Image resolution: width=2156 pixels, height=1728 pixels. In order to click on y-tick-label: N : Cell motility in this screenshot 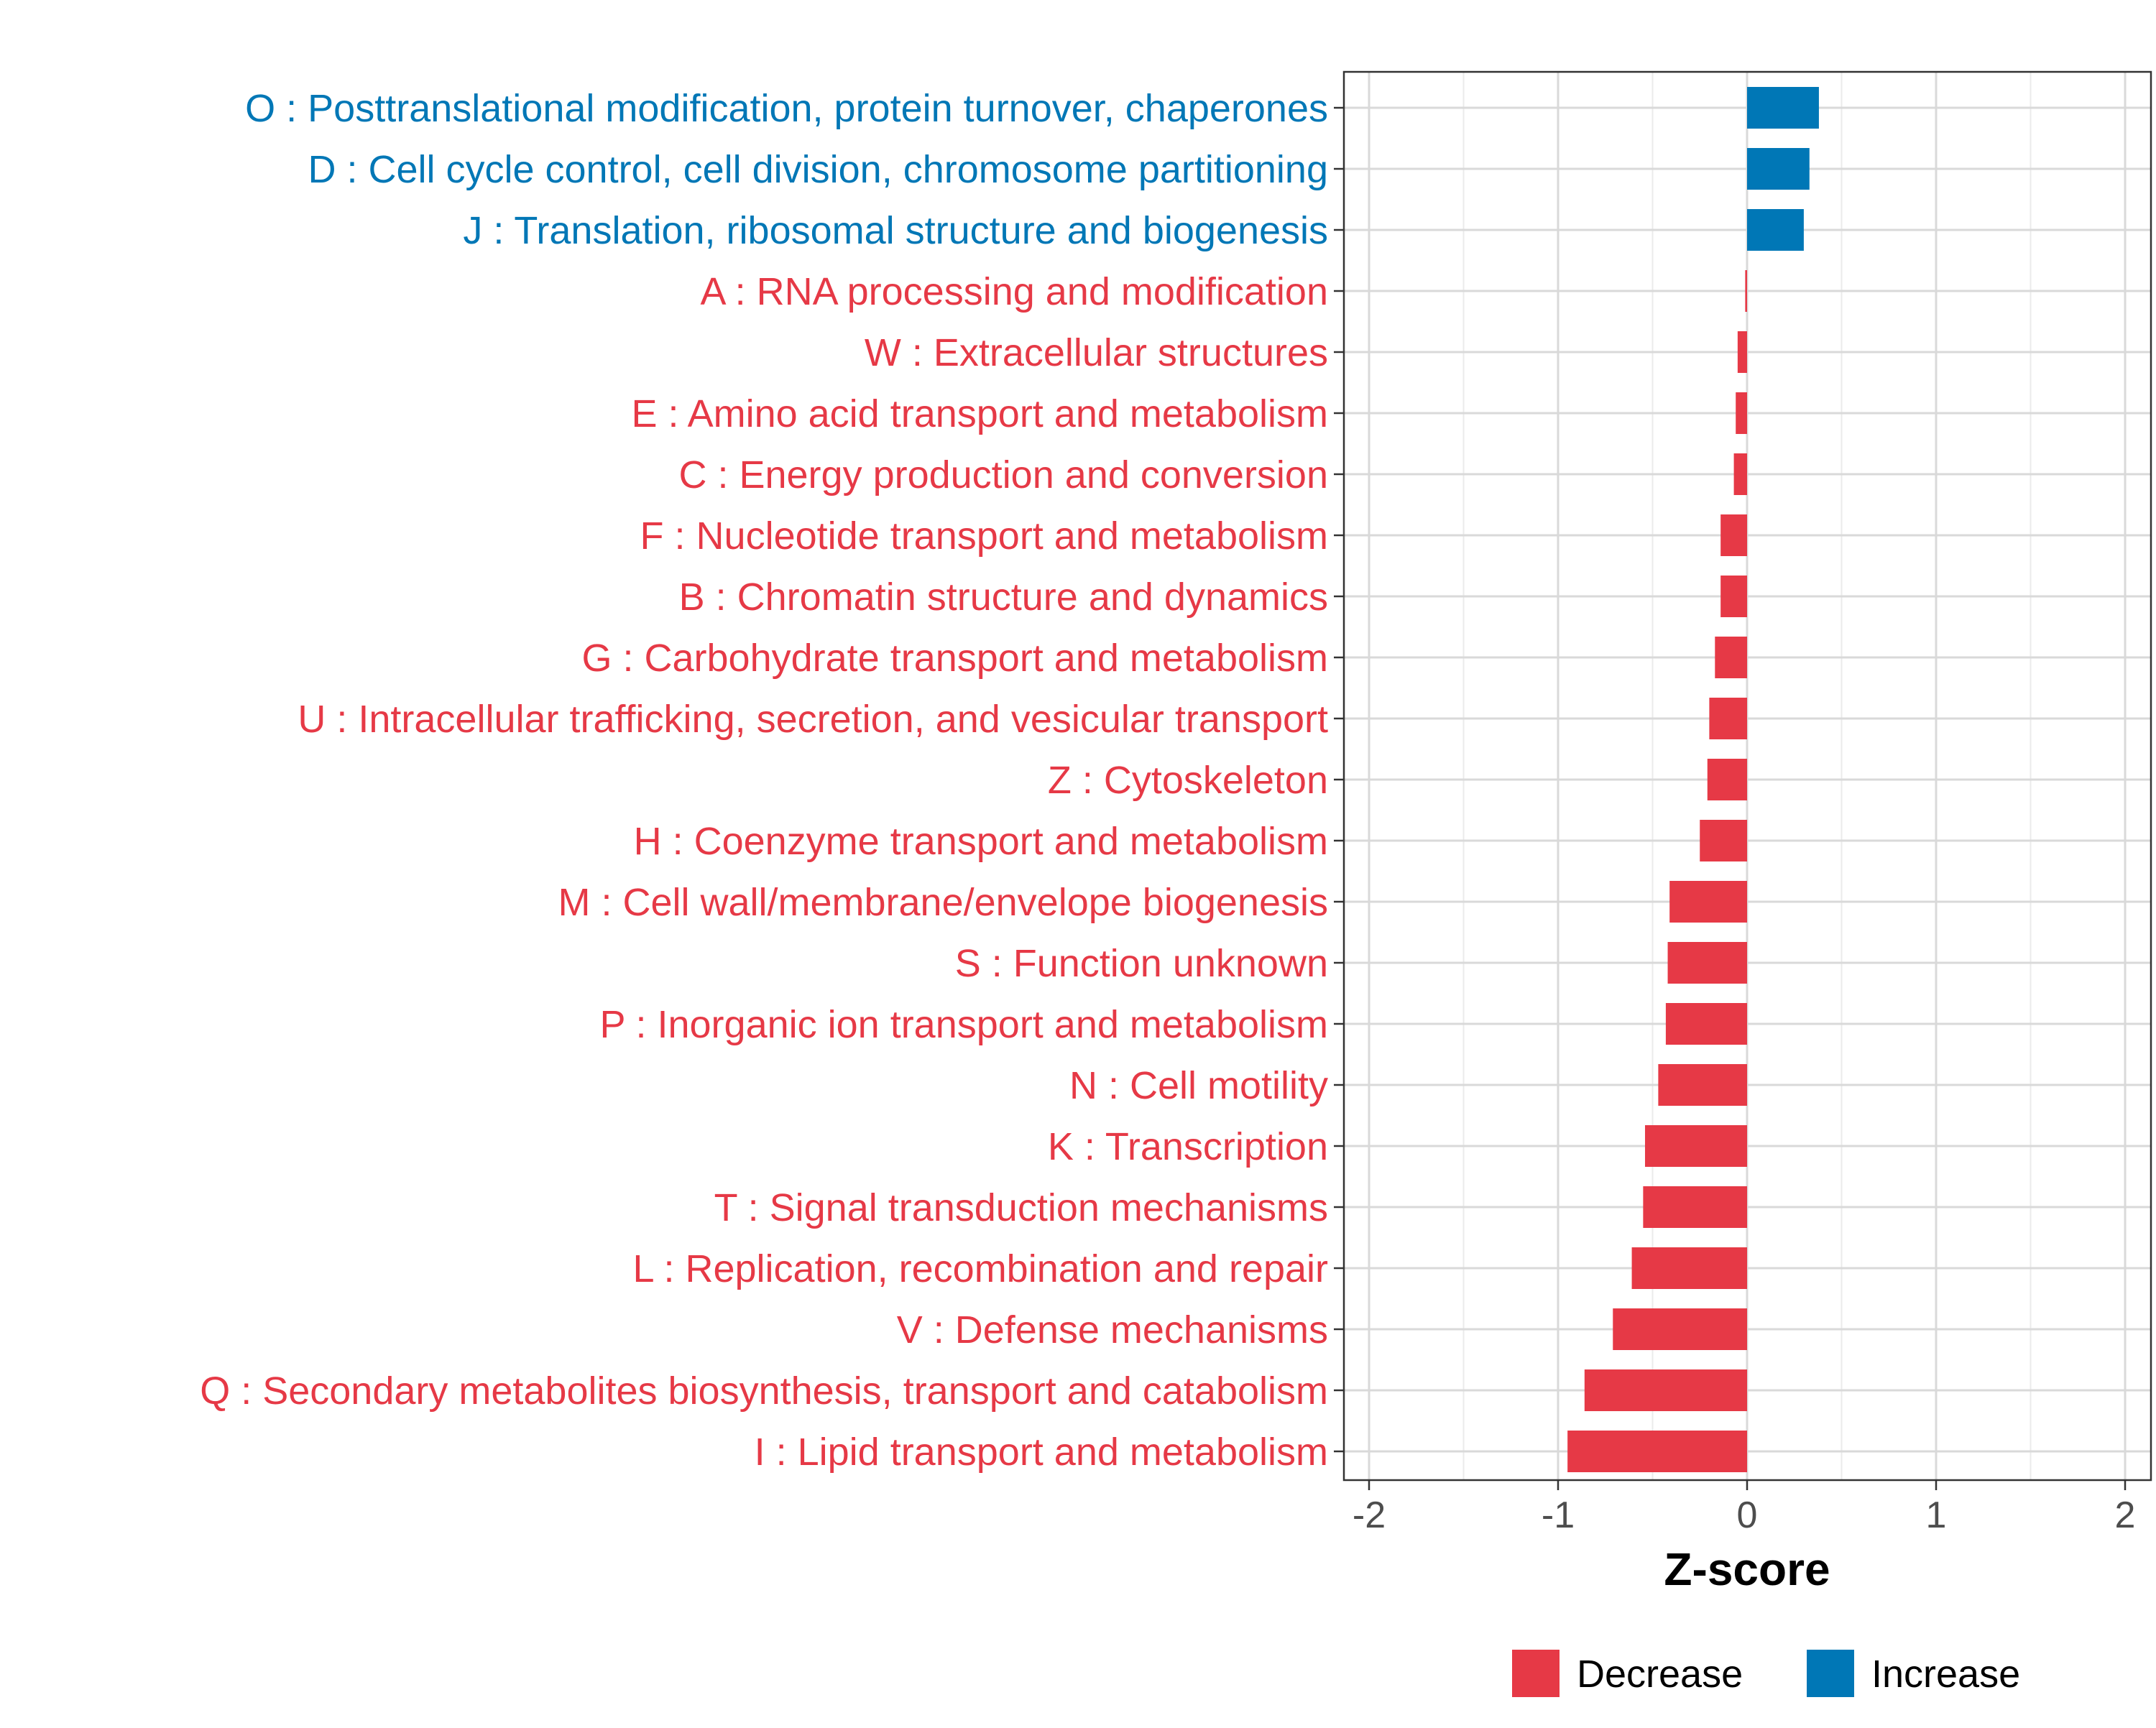, I will do `click(1198, 1086)`.